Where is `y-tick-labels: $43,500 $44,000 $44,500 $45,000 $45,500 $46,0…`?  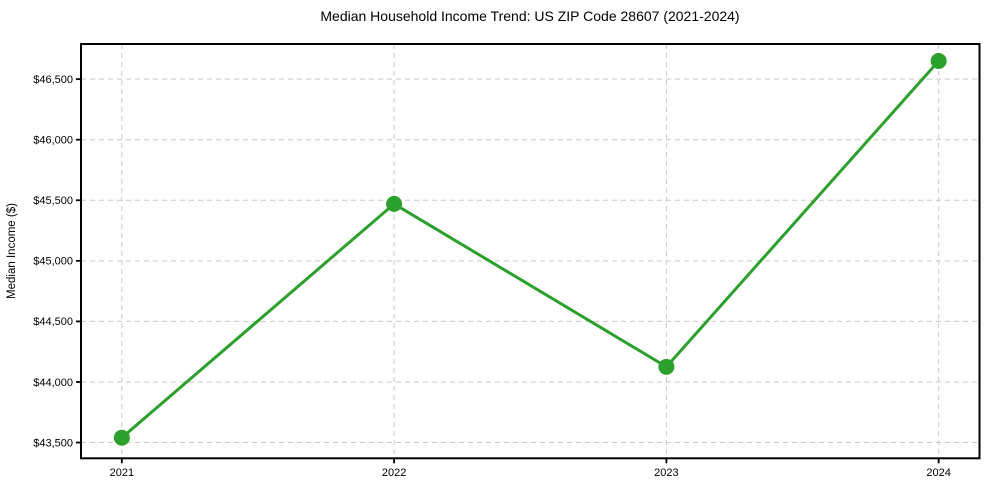
y-tick-labels: $43,500 $44,000 $44,500 $45,000 $45,500 $46,0… is located at coordinates (53, 261).